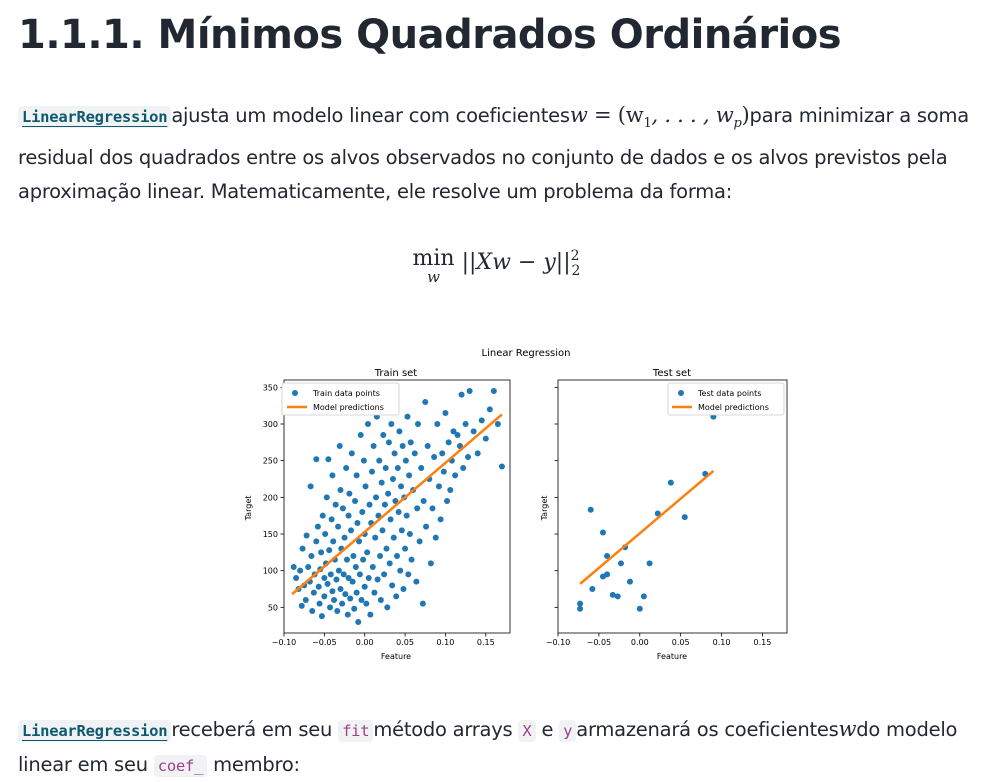  I want to click on linear-regression-link: LinearRegression, so click(95, 116).